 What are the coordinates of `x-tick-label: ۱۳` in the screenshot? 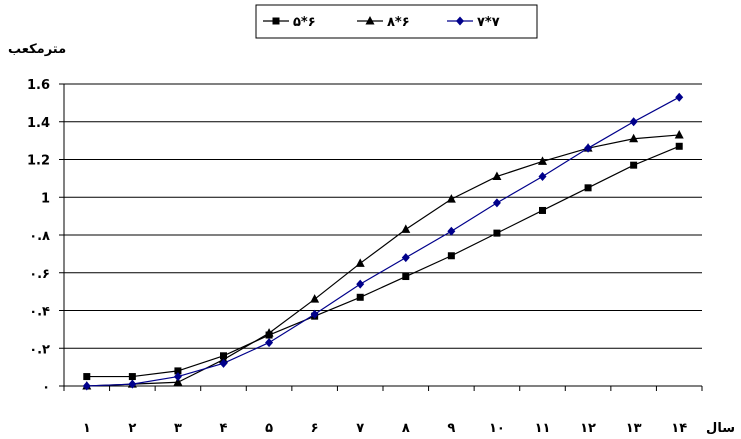 It's located at (634, 428).